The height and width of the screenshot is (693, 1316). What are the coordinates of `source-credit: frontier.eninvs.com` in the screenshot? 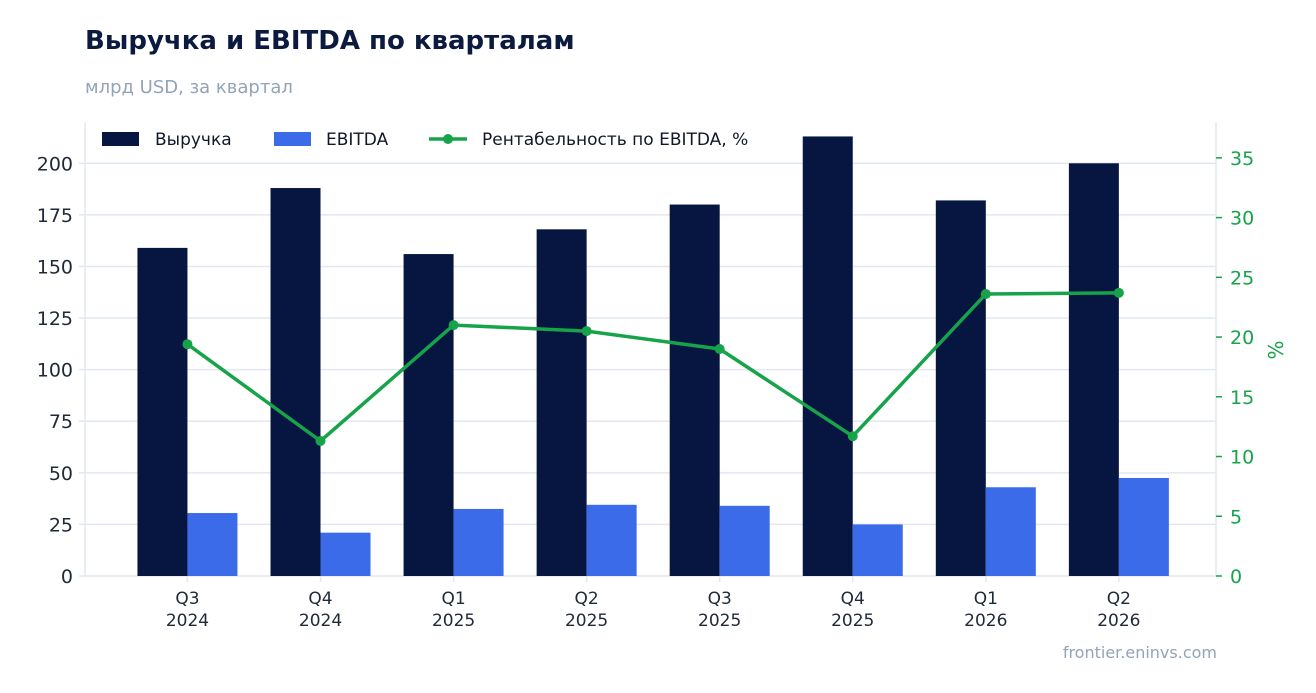 It's located at (1139, 652).